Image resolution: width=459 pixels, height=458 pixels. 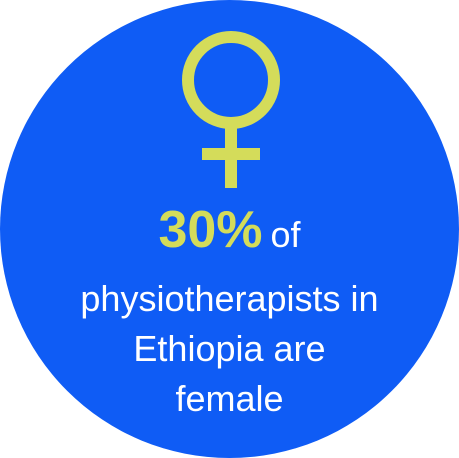 I want to click on stat-line-3: Ethiopia are, so click(x=229, y=348).